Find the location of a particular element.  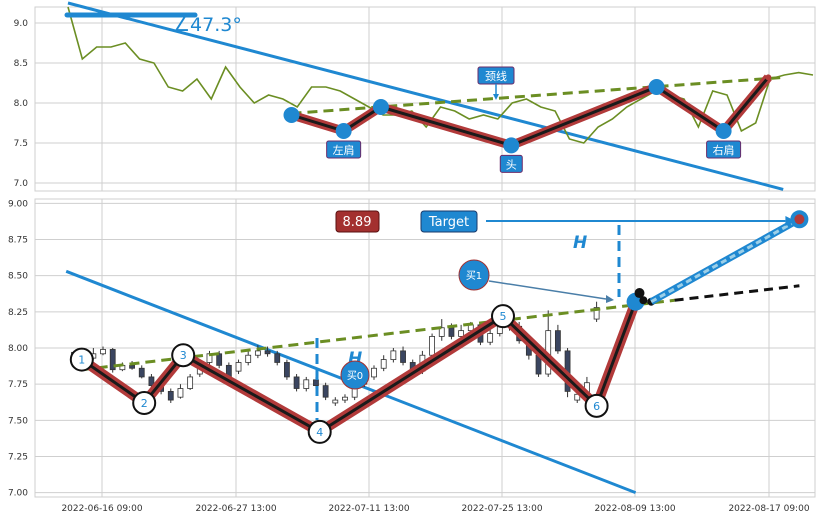

bottom-y-tick-3: 7.75 is located at coordinates (18, 385).